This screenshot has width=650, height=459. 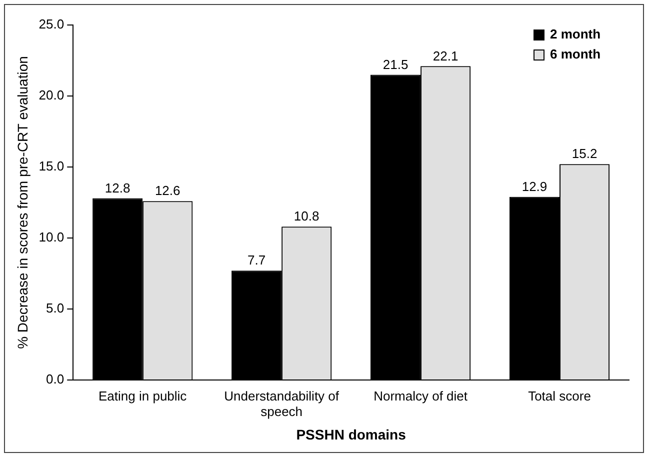 I want to click on data-label: 21.5, so click(x=395, y=64).